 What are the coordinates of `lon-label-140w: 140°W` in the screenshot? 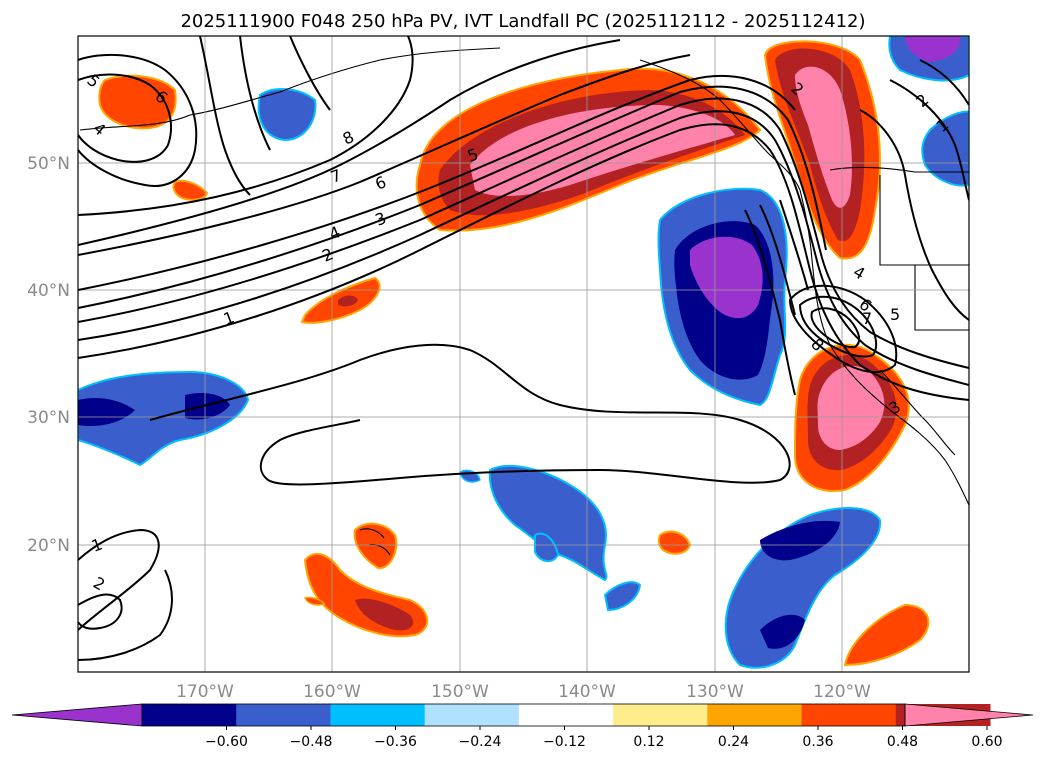 It's located at (587, 692).